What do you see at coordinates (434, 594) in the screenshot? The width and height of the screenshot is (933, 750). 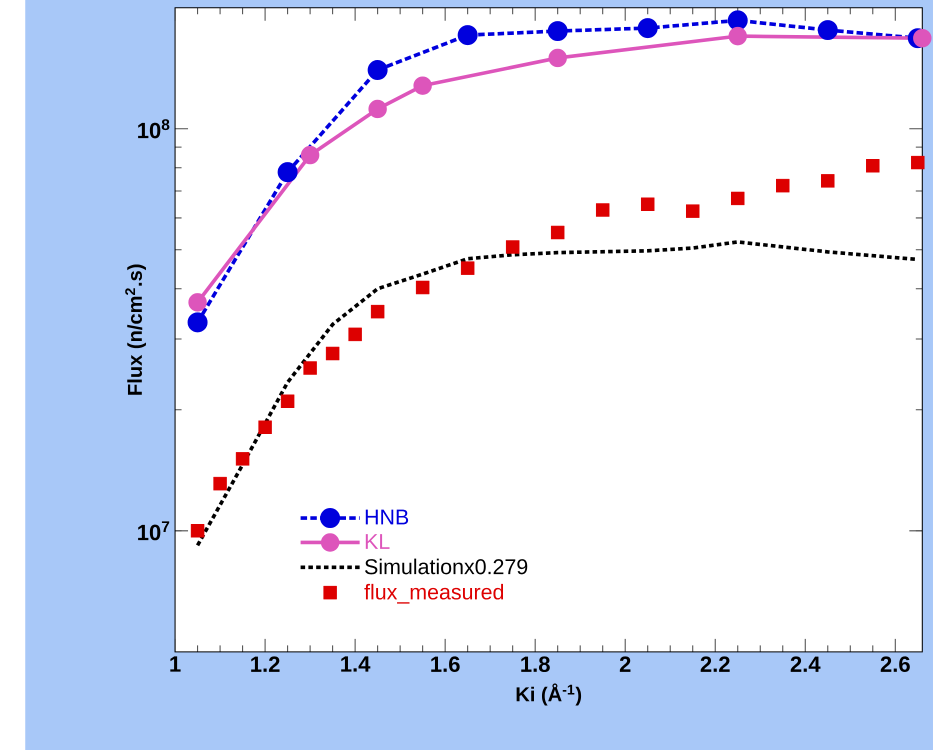 I see `legend-label: flux_measured` at bounding box center [434, 594].